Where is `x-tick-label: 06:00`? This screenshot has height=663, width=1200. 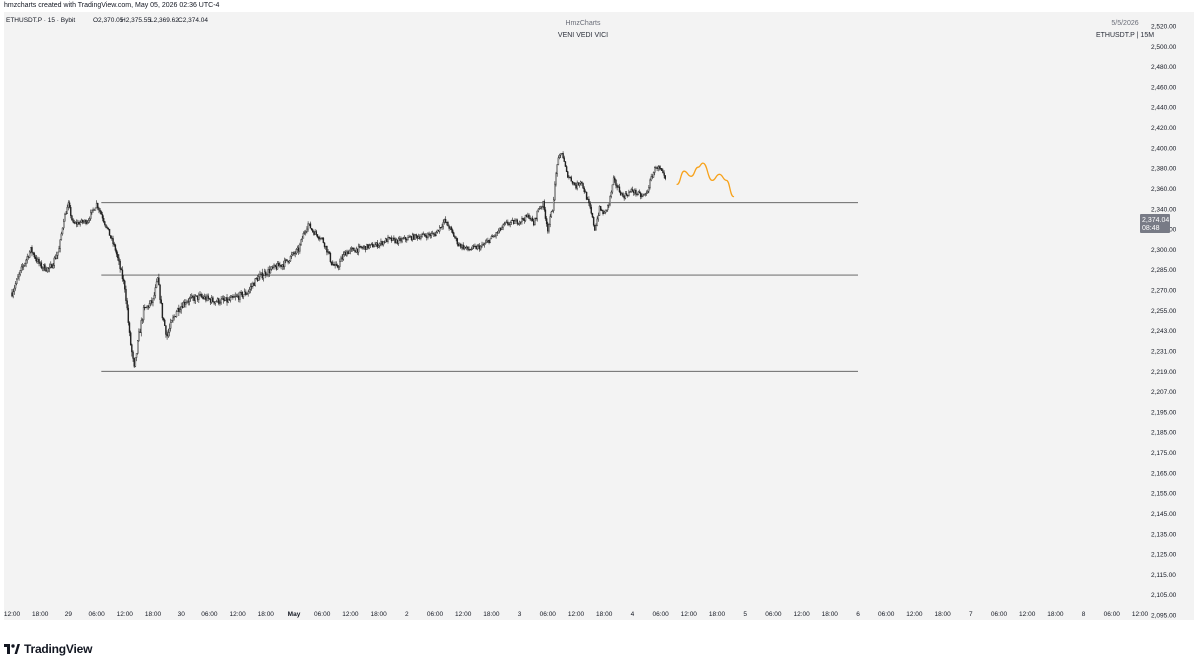 x-tick-label: 06:00 is located at coordinates (1112, 614).